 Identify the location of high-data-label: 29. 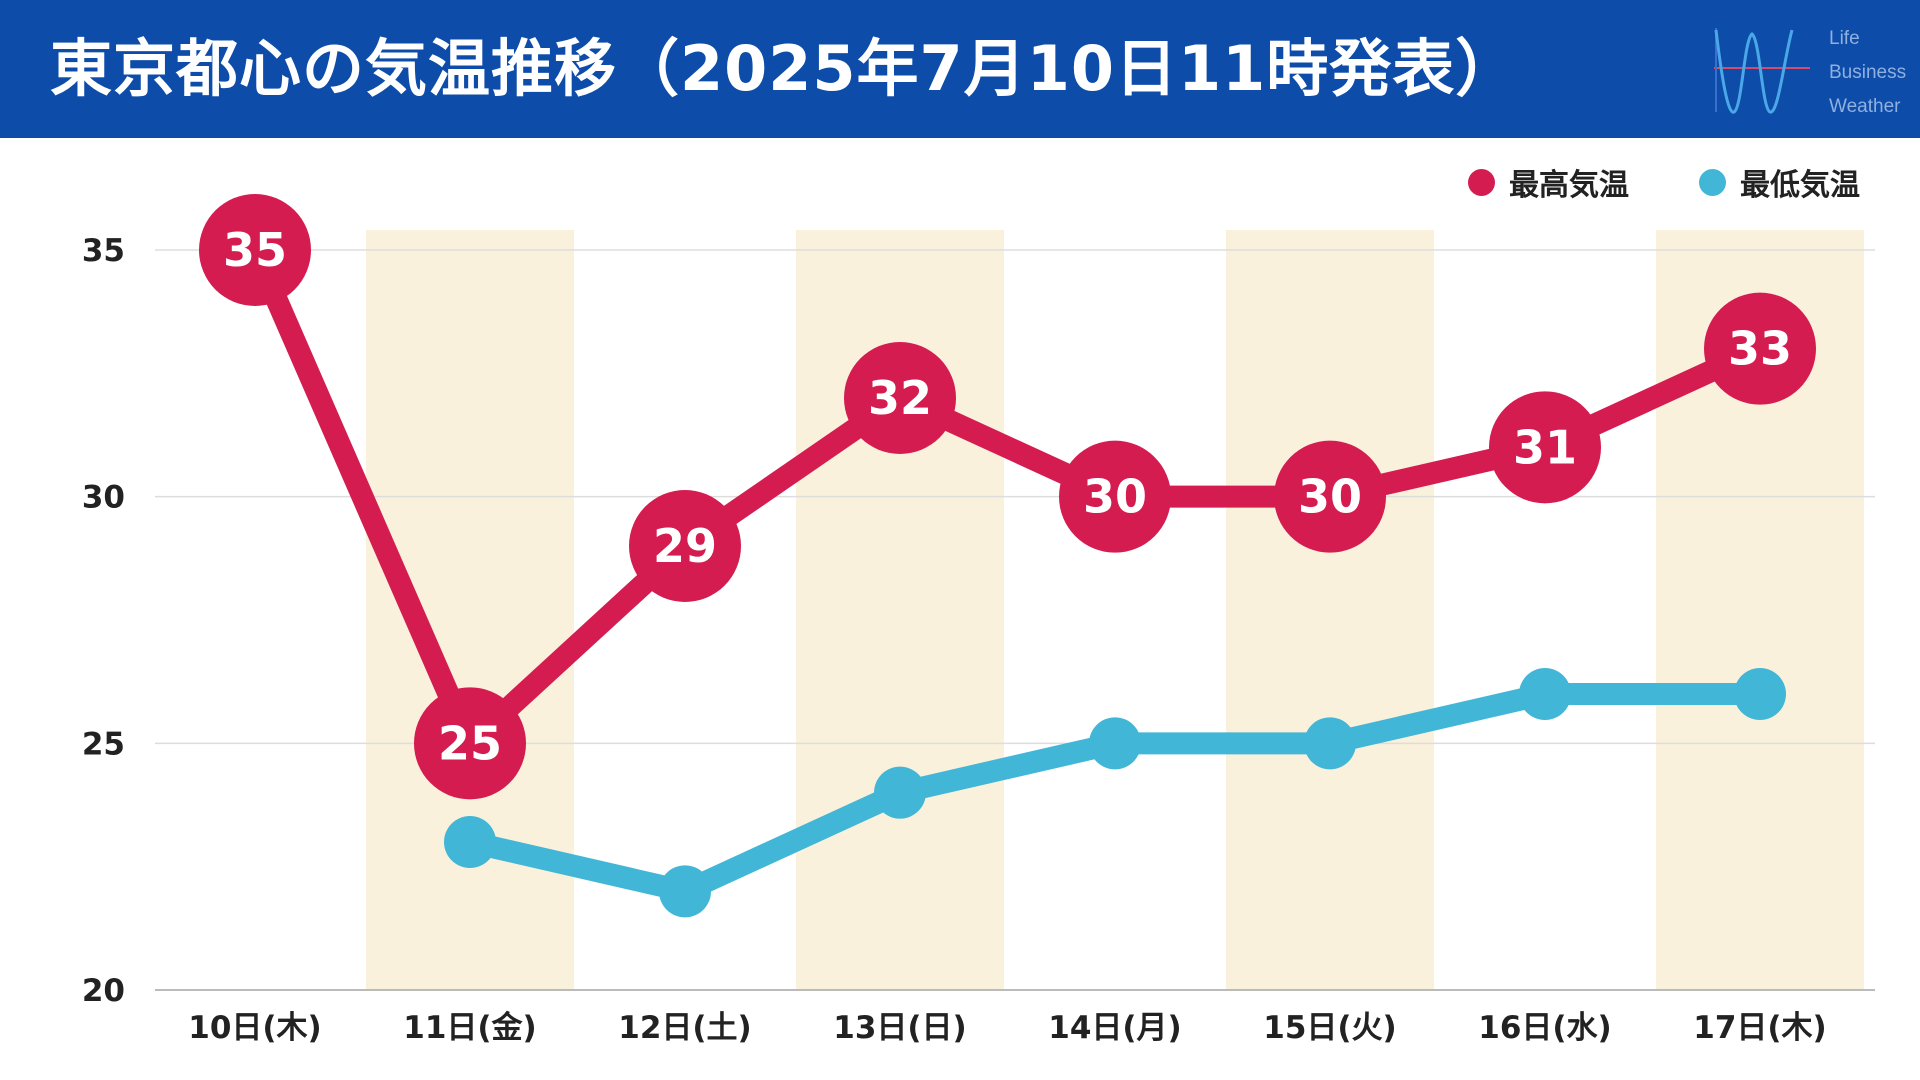
(685, 546).